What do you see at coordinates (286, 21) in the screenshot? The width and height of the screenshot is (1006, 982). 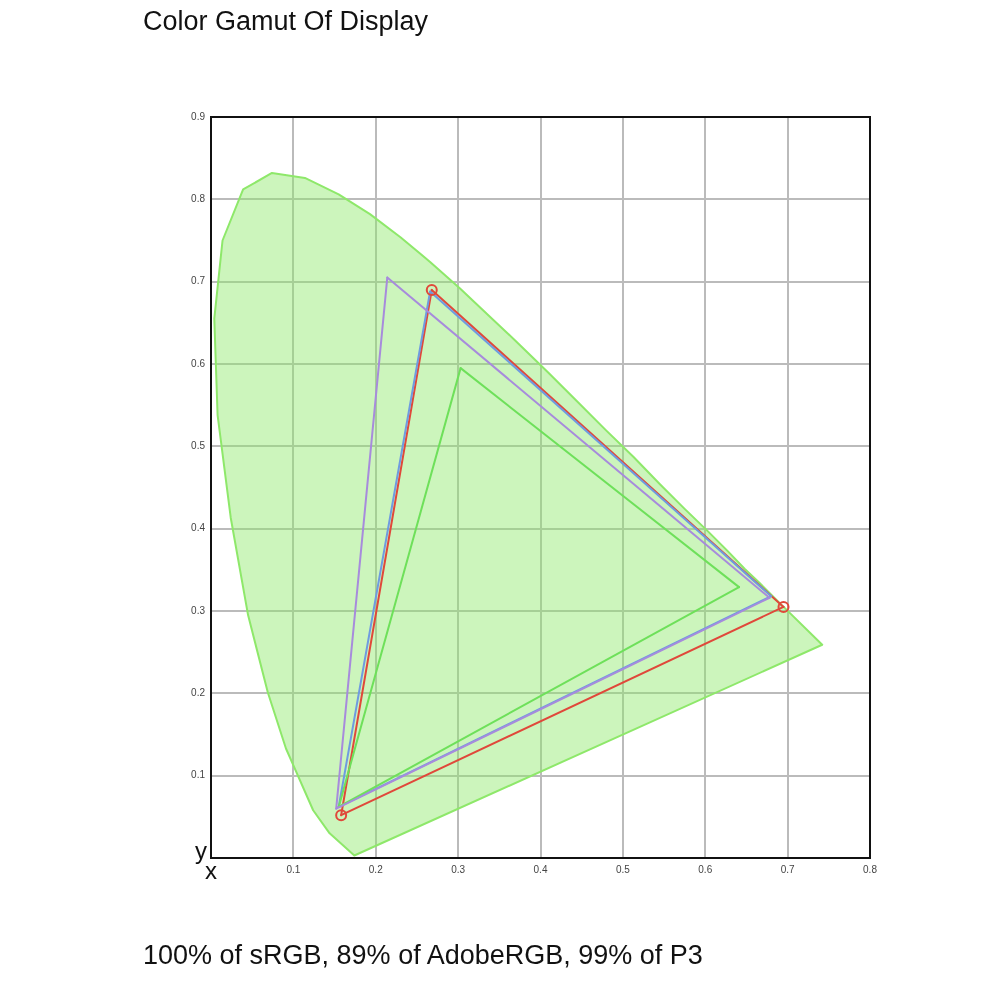 I see `chart-title: Color Gamut Of Display` at bounding box center [286, 21].